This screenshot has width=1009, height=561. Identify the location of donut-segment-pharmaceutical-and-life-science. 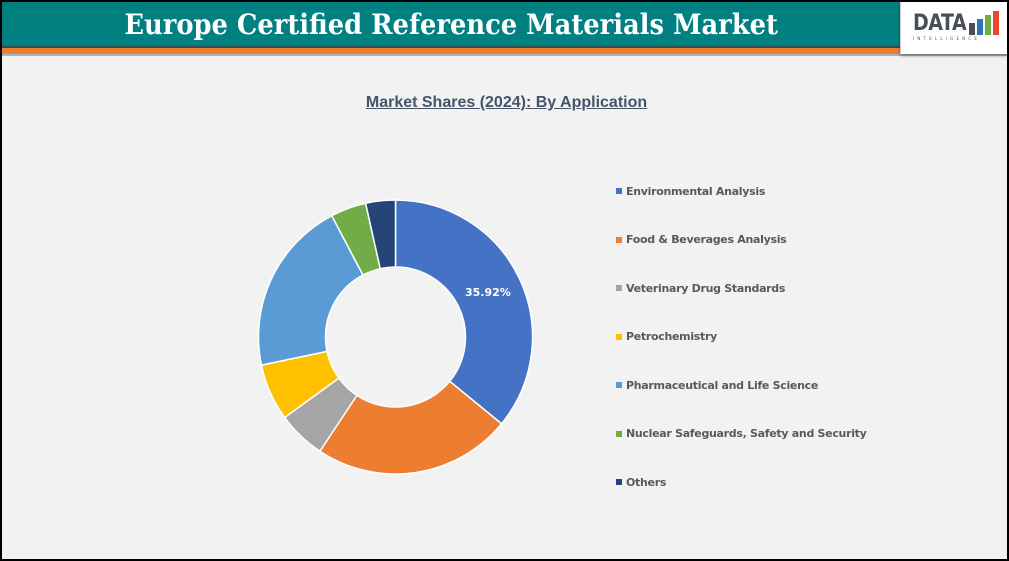
(310, 290).